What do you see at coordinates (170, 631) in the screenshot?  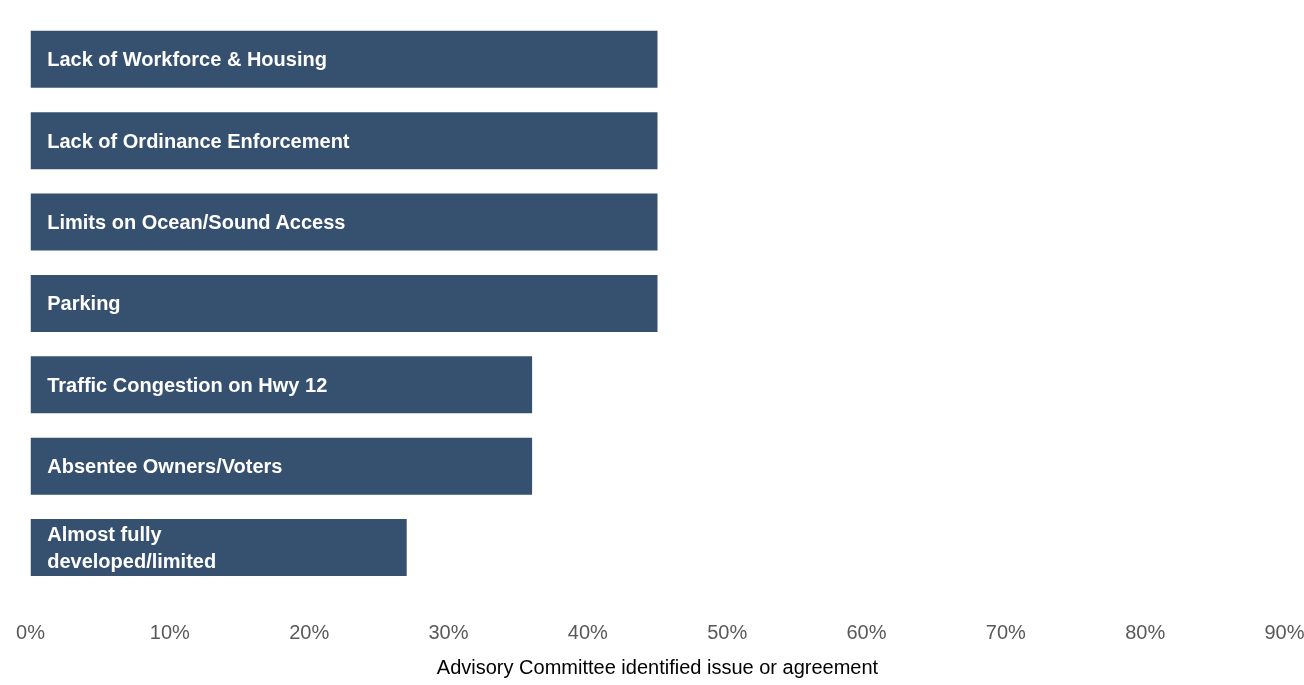 I see `x-tick-label: 10%` at bounding box center [170, 631].